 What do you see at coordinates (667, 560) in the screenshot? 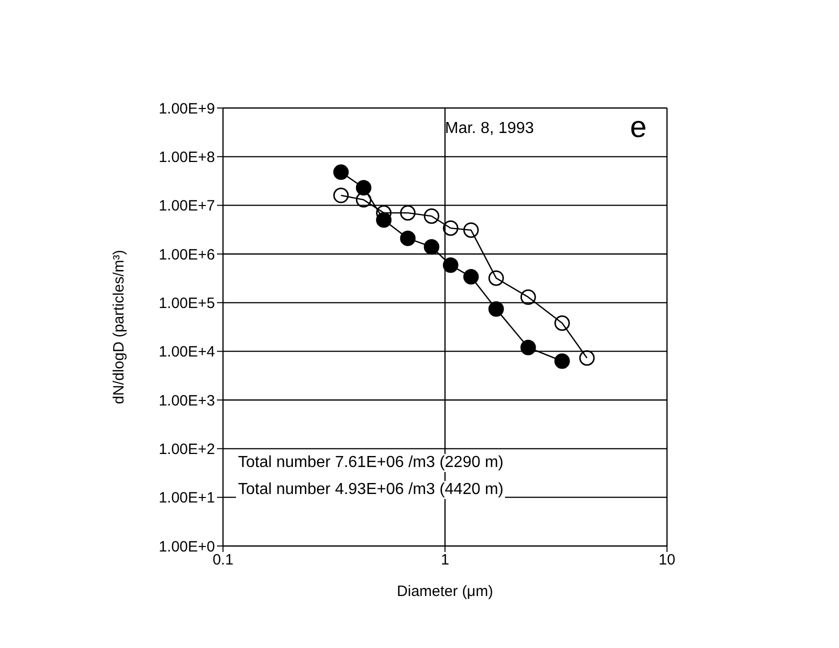
I see `x-tick-label: 10` at bounding box center [667, 560].